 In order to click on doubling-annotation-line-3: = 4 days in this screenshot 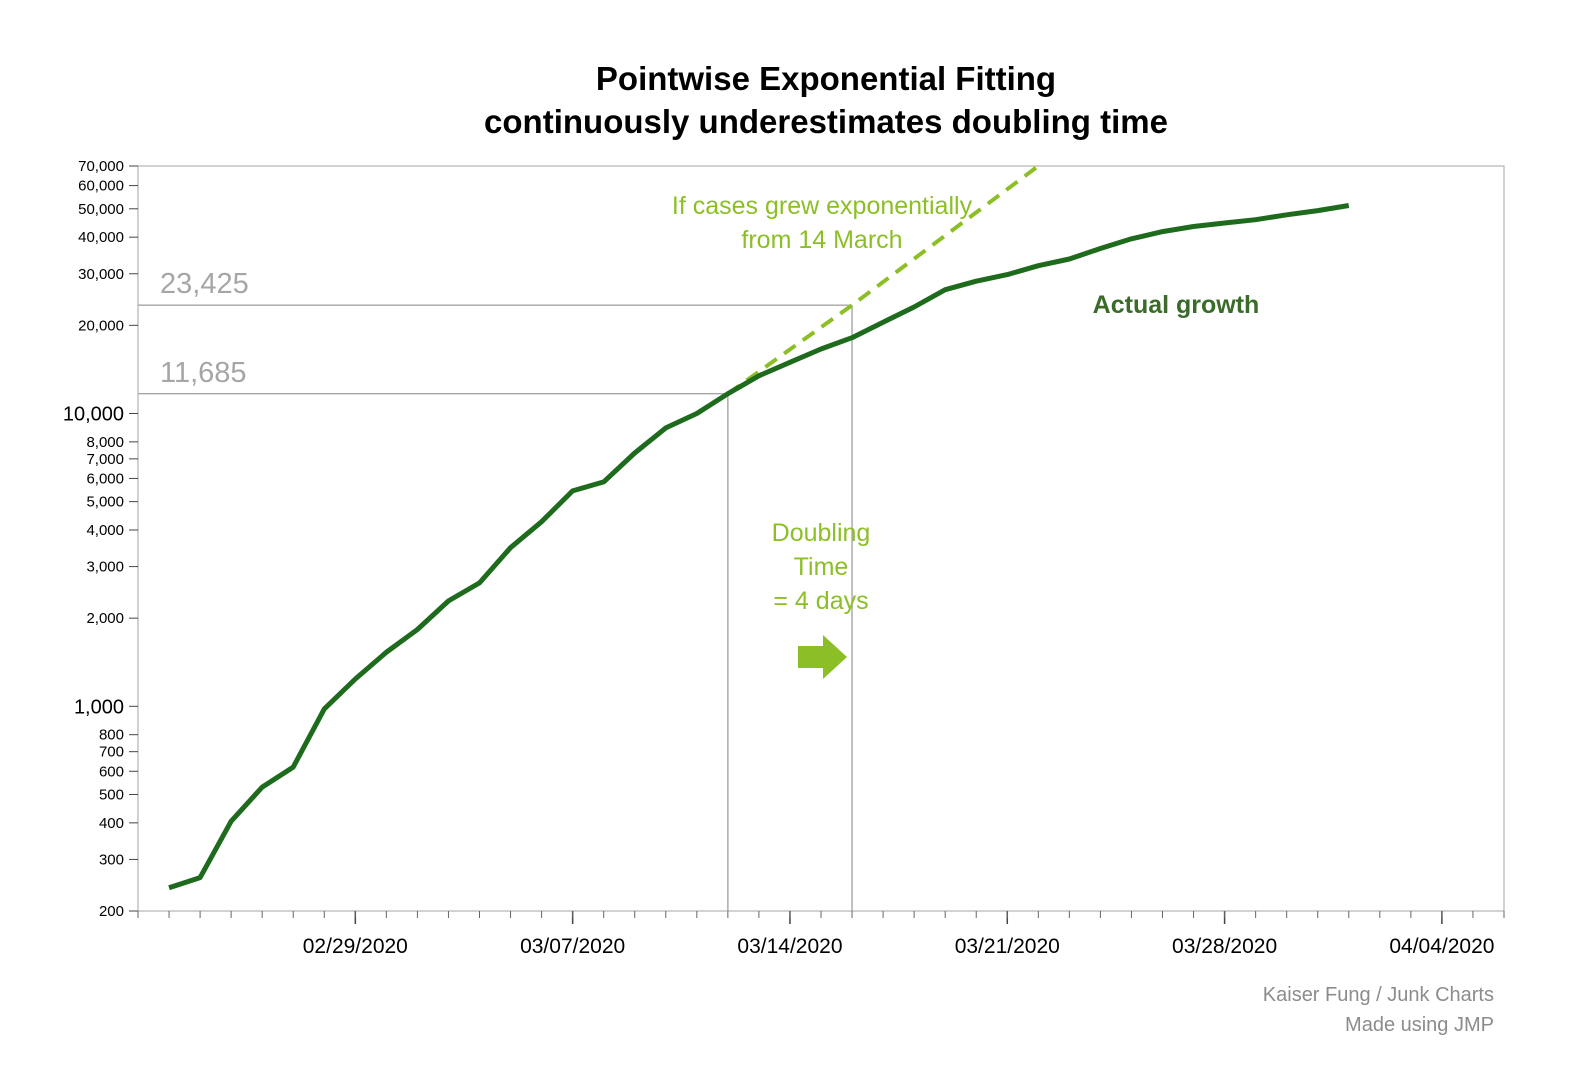, I will do `click(820, 601)`.